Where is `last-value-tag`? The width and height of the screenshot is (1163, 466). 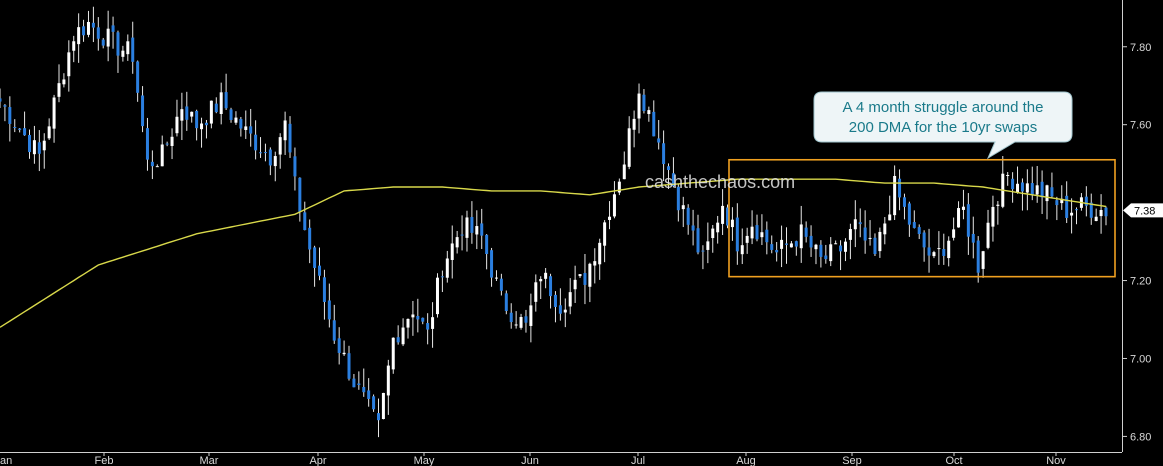 last-value-tag is located at coordinates (1143, 210).